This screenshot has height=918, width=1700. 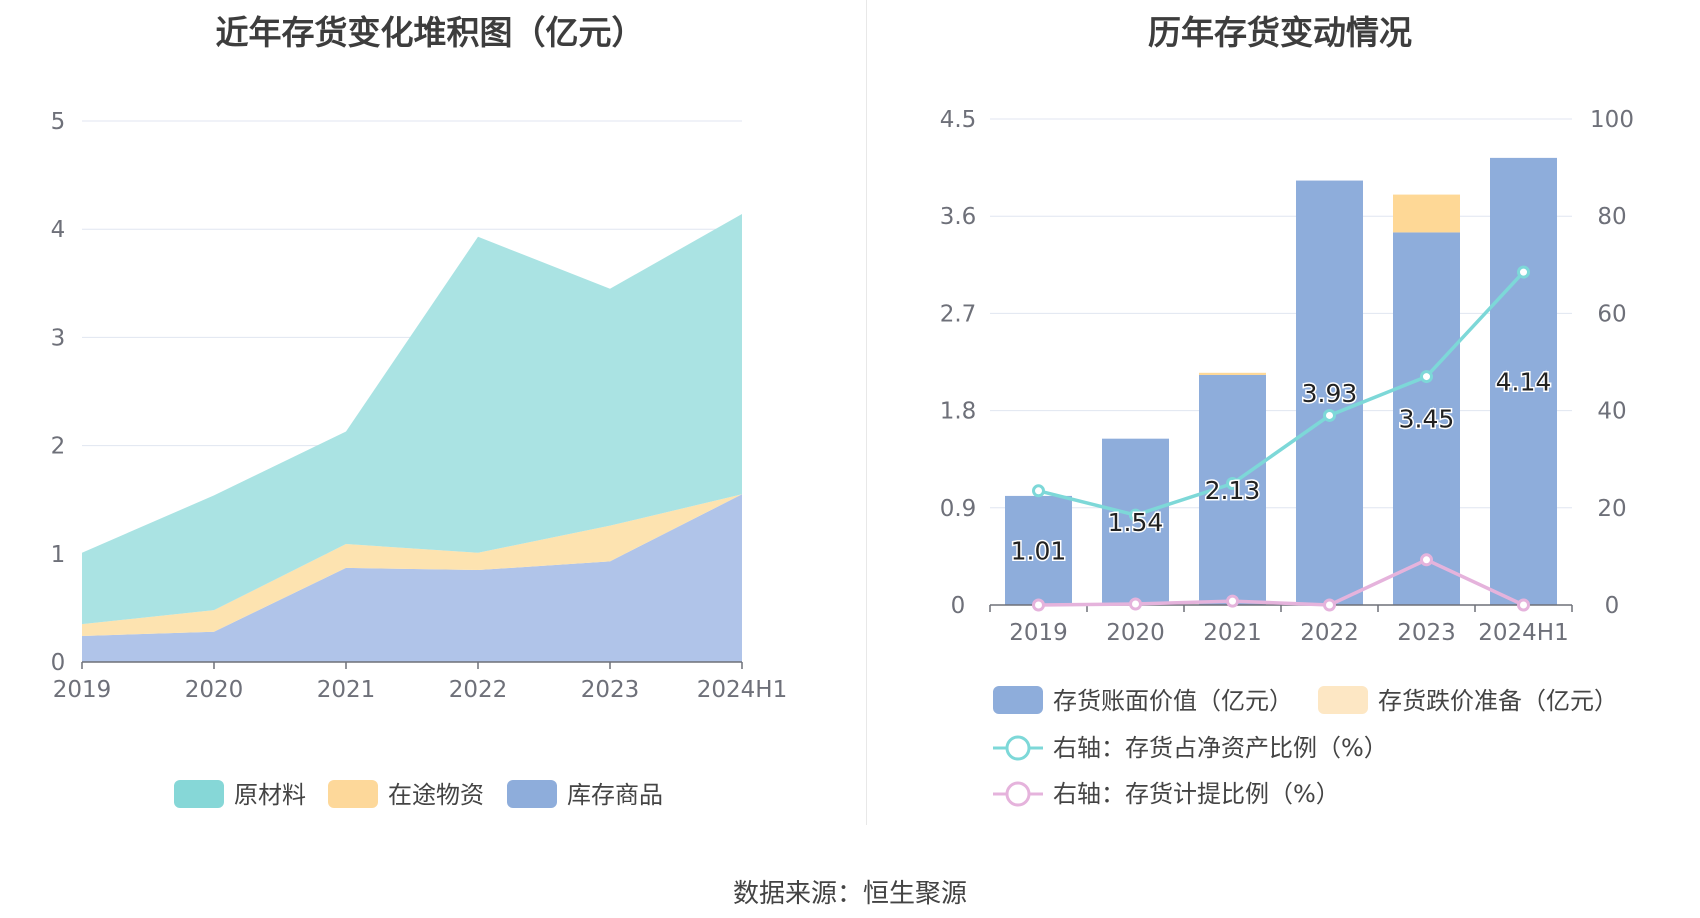 What do you see at coordinates (849, 894) in the screenshot?
I see `data-source: 数据来源：恒生聚源` at bounding box center [849, 894].